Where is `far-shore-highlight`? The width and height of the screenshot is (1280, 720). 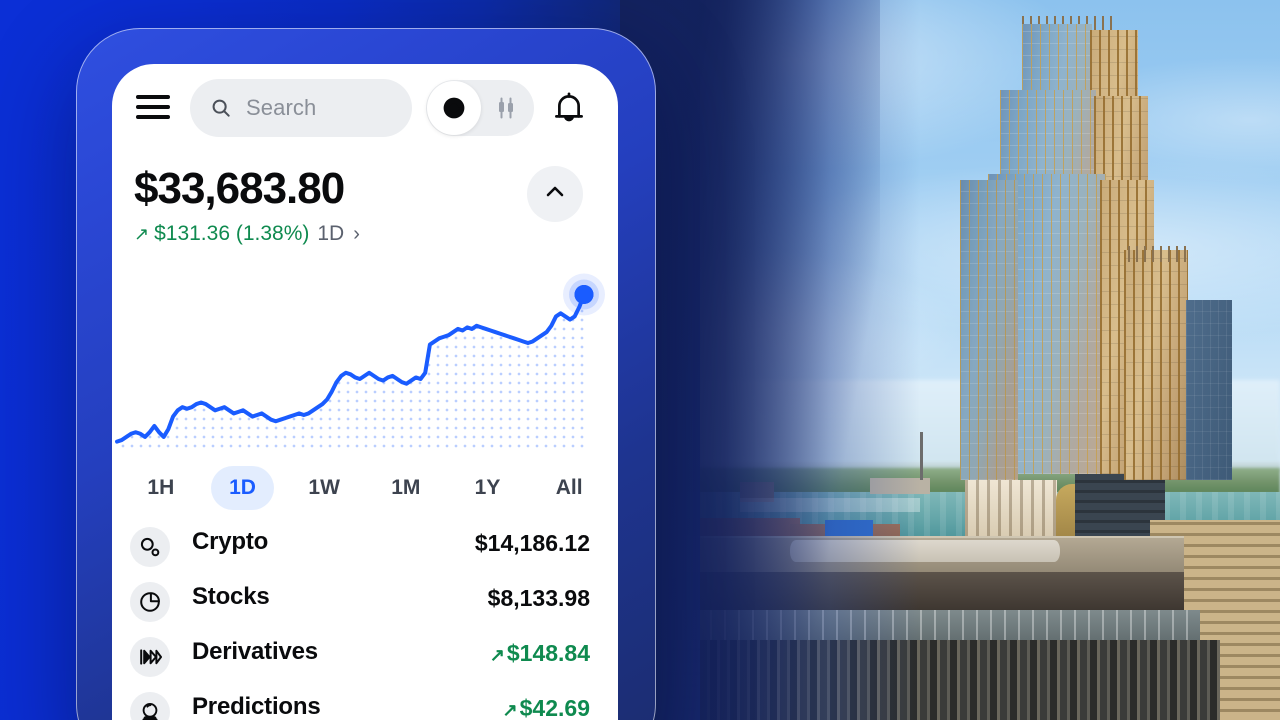
far-shore-highlight is located at coordinates (950, 467).